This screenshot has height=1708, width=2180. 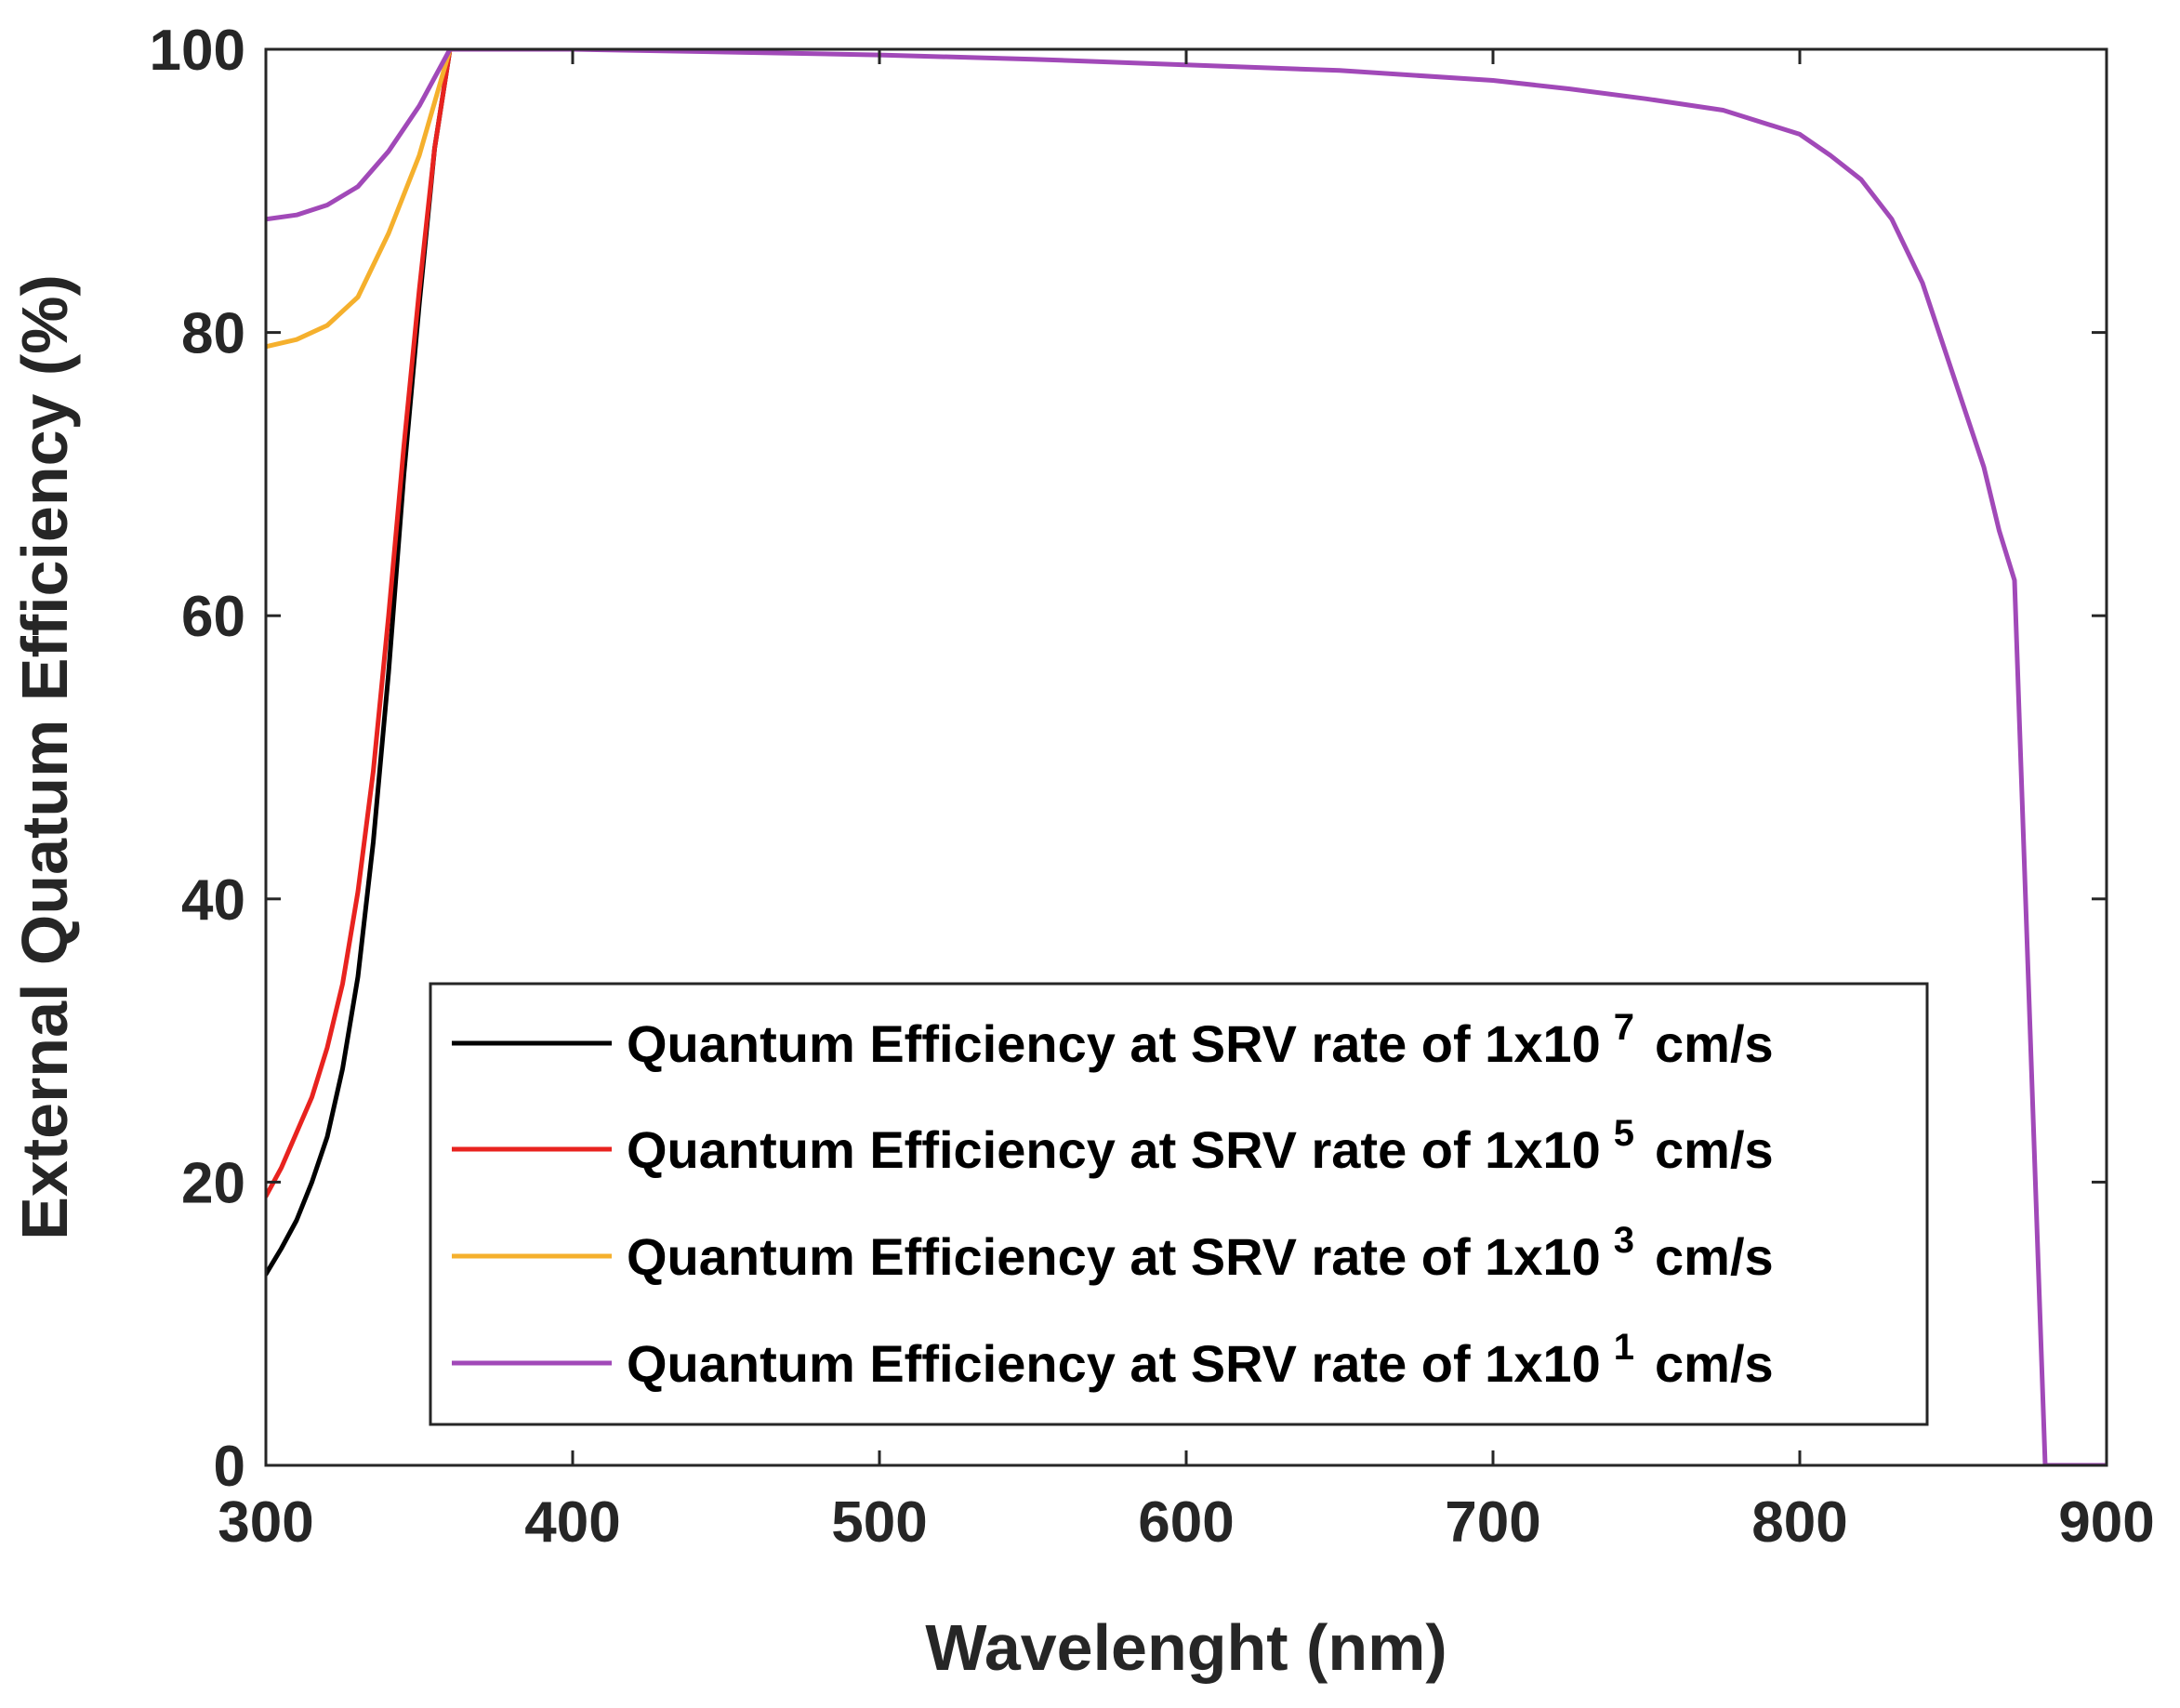 I want to click on y-tick-label: 60, so click(x=213, y=617).